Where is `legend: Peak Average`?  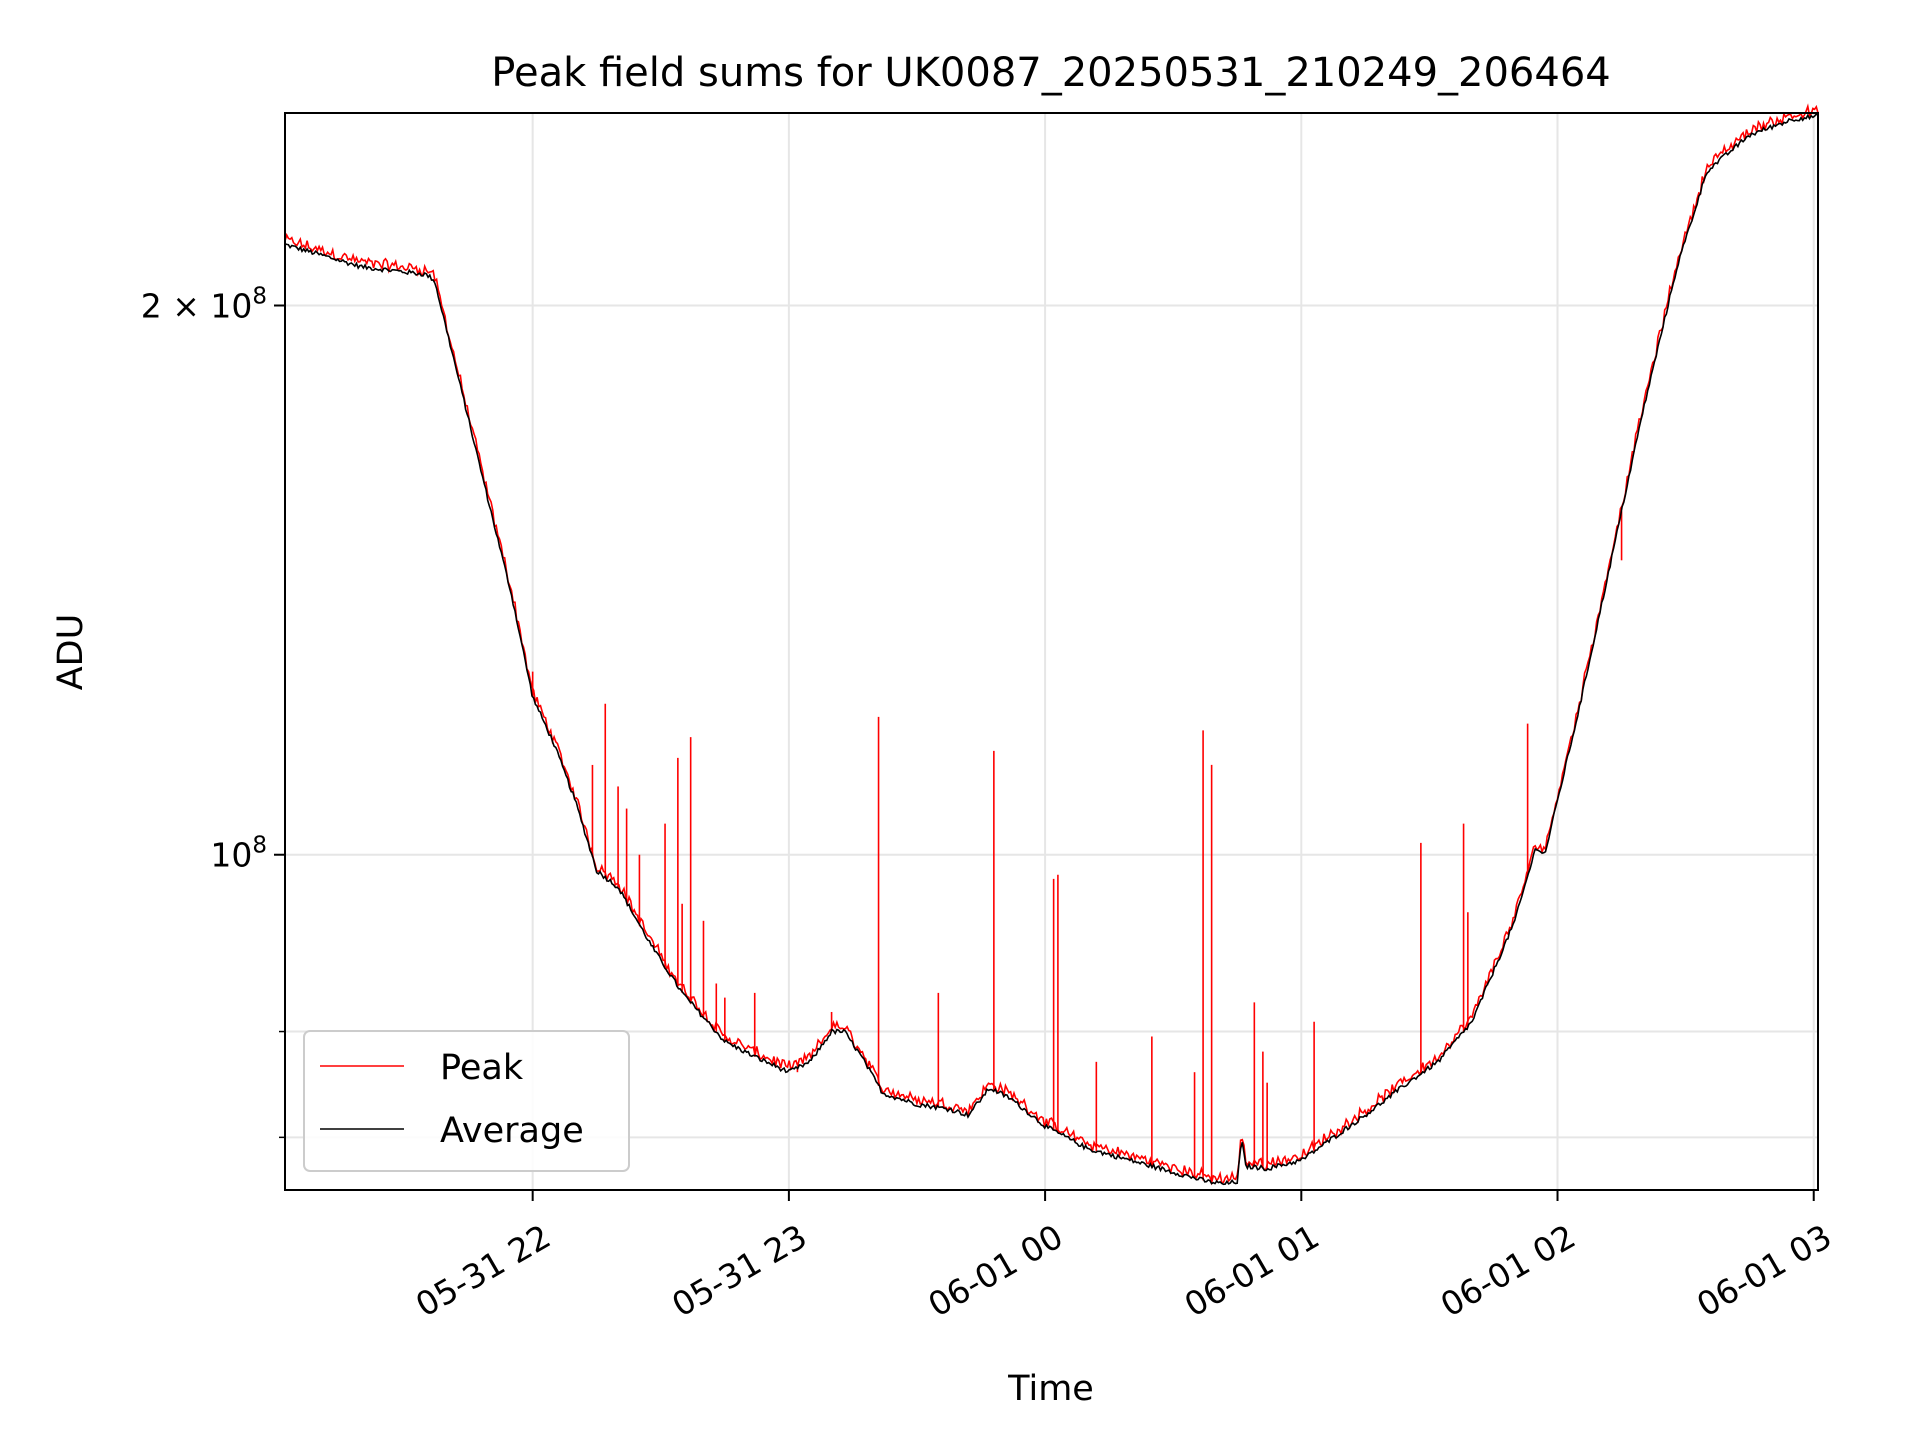
legend: Peak Average is located at coordinates (466, 1101).